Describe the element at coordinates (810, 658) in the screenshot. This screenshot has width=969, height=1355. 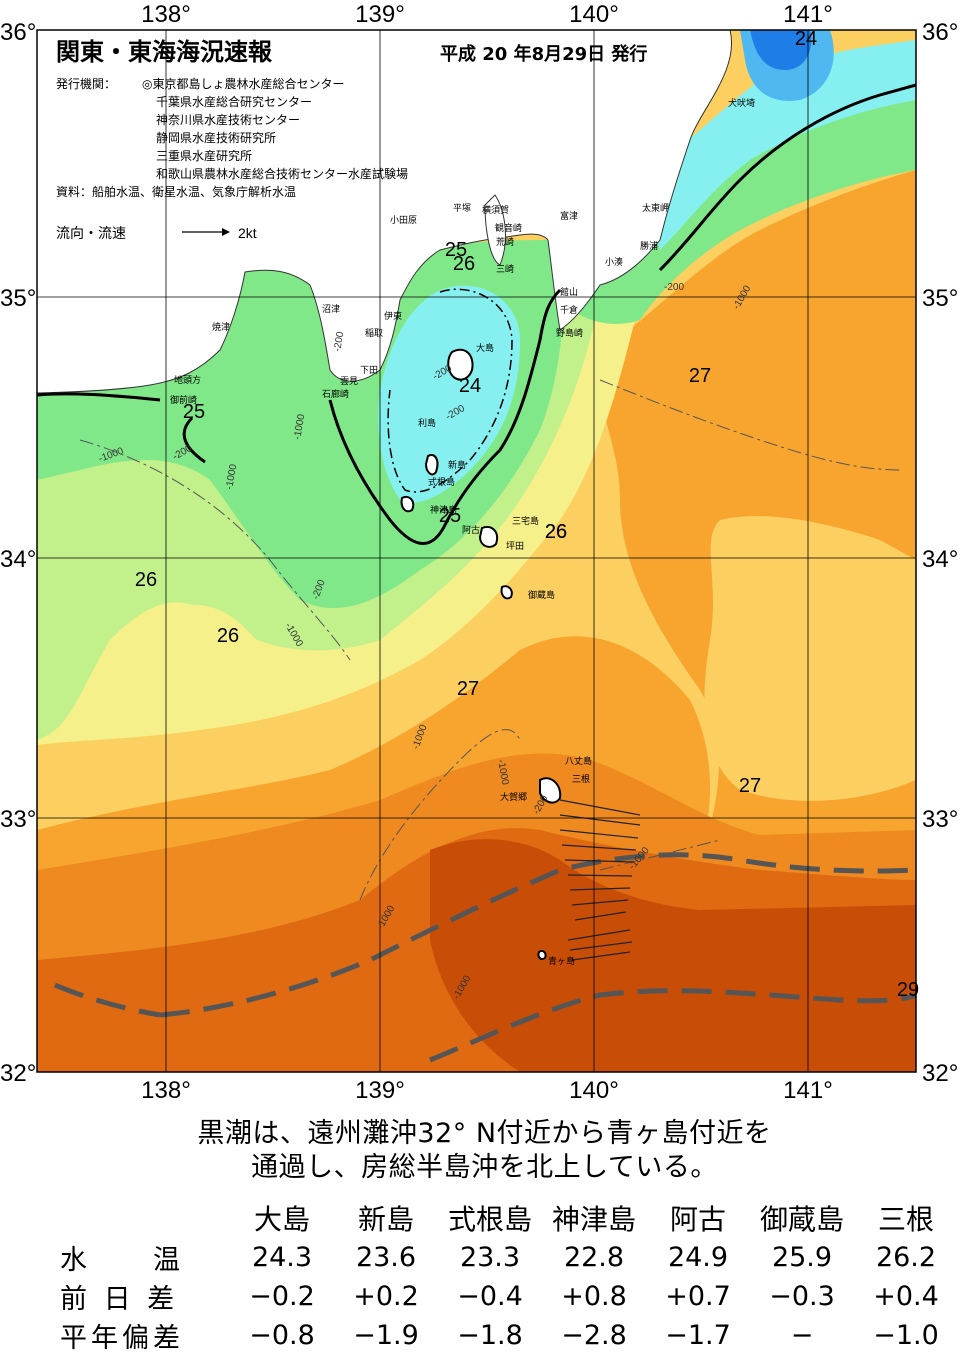
I see `sst-zone-27-east-pocket` at that location.